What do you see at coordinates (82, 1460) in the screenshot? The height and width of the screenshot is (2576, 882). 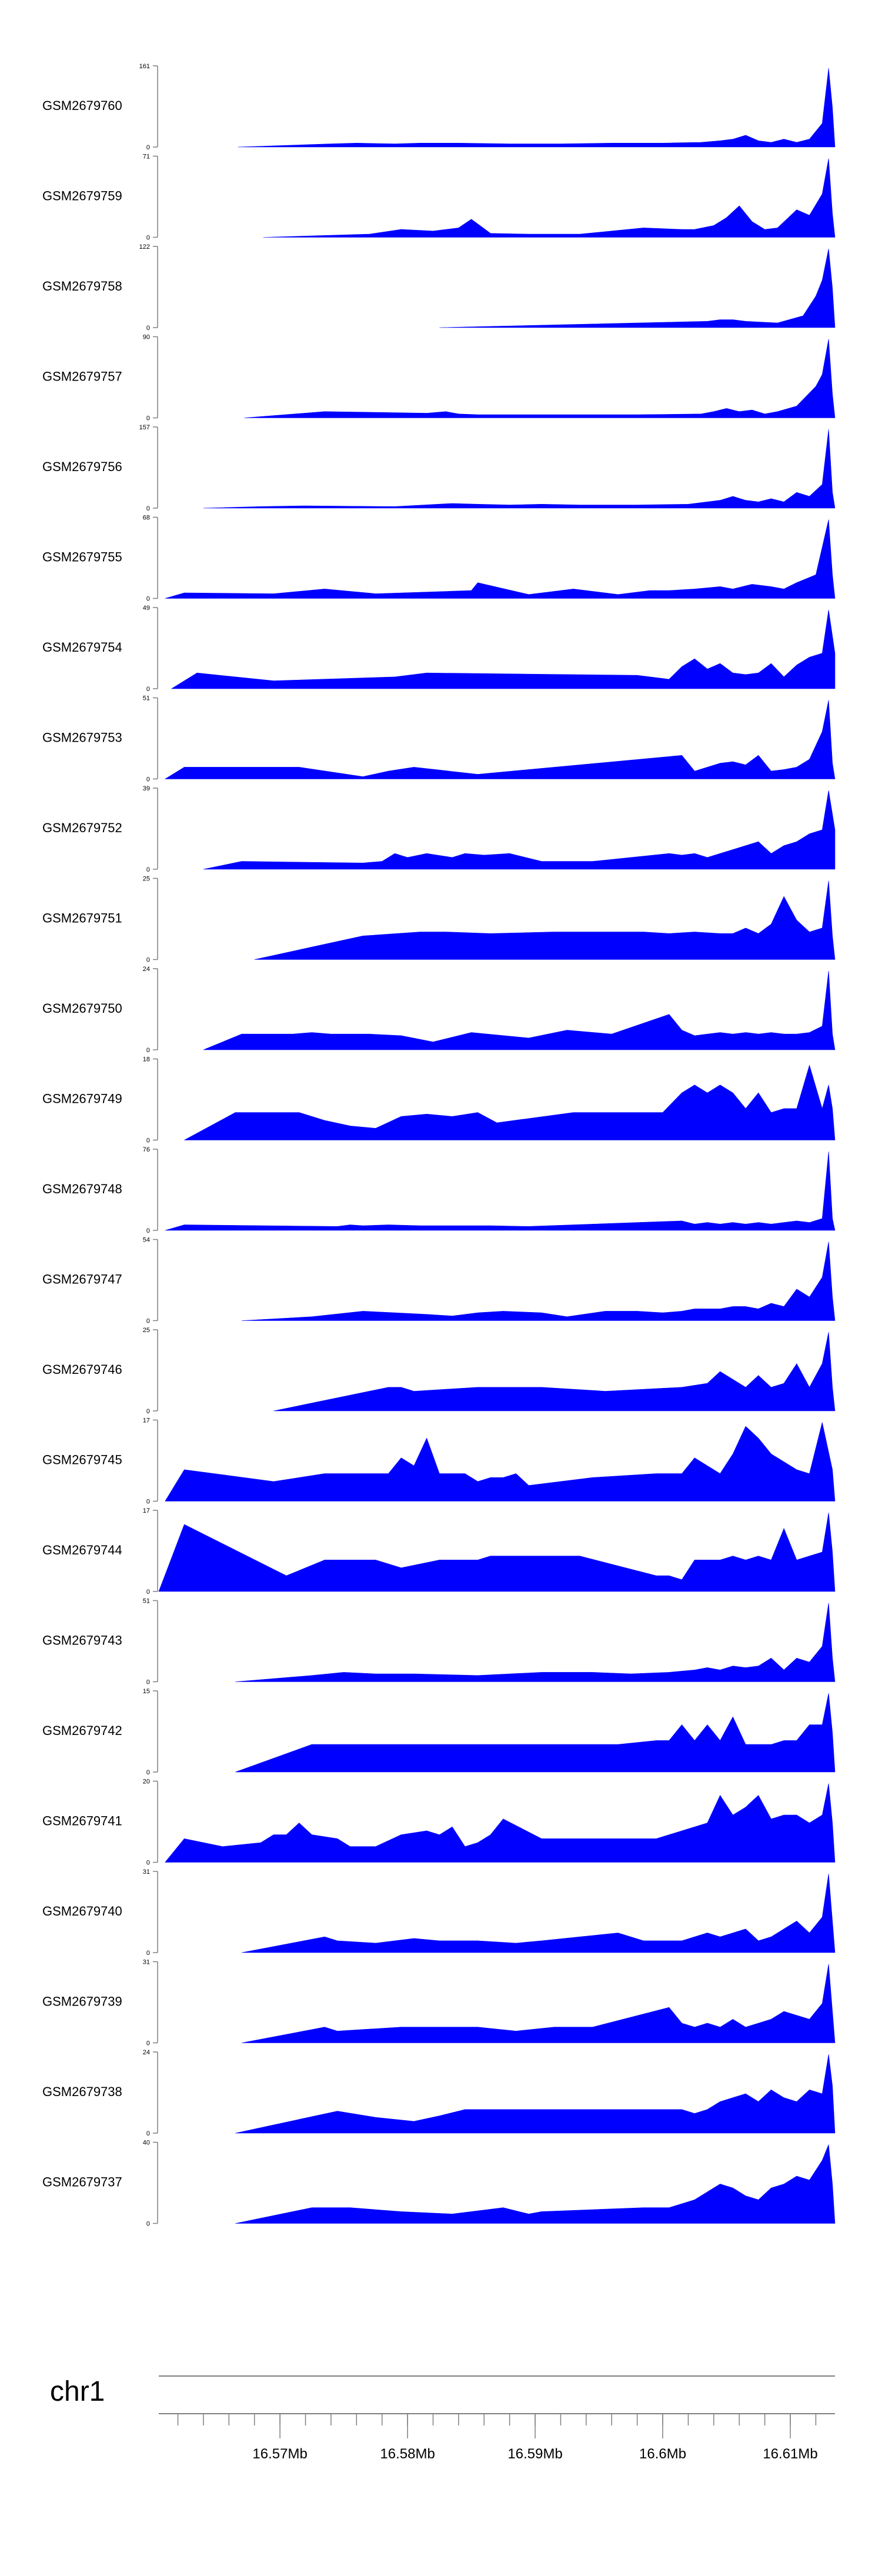 I see `track-label: GSM2679745` at bounding box center [82, 1460].